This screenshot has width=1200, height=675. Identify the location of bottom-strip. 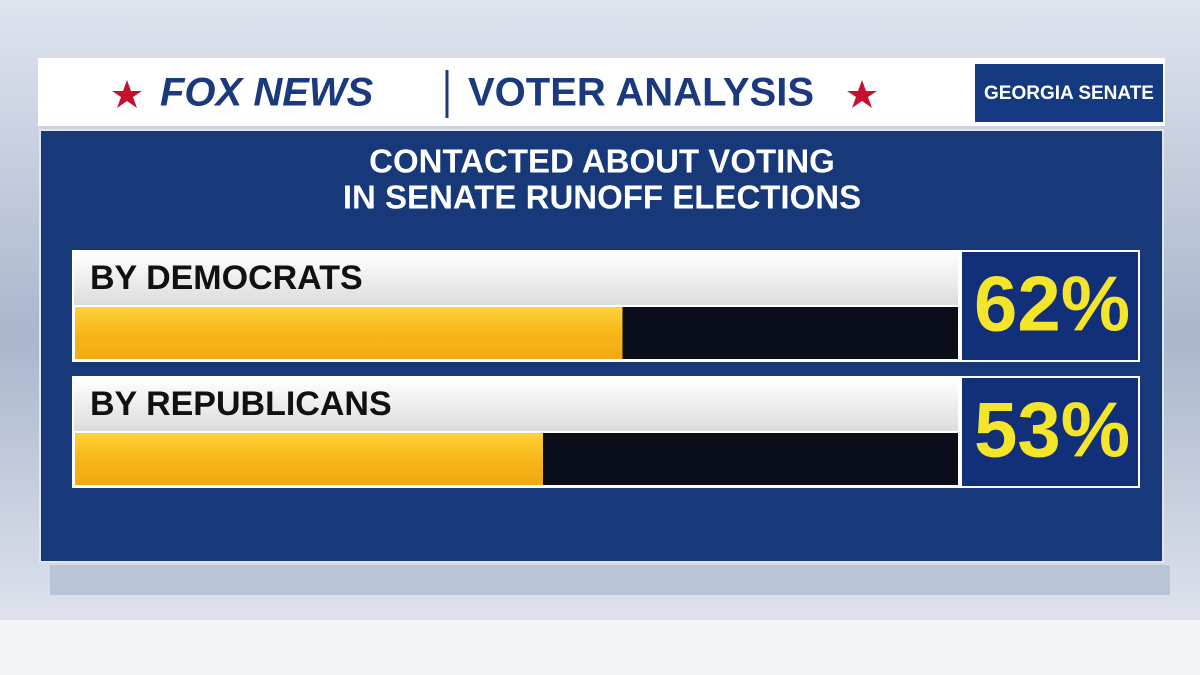
(600, 647).